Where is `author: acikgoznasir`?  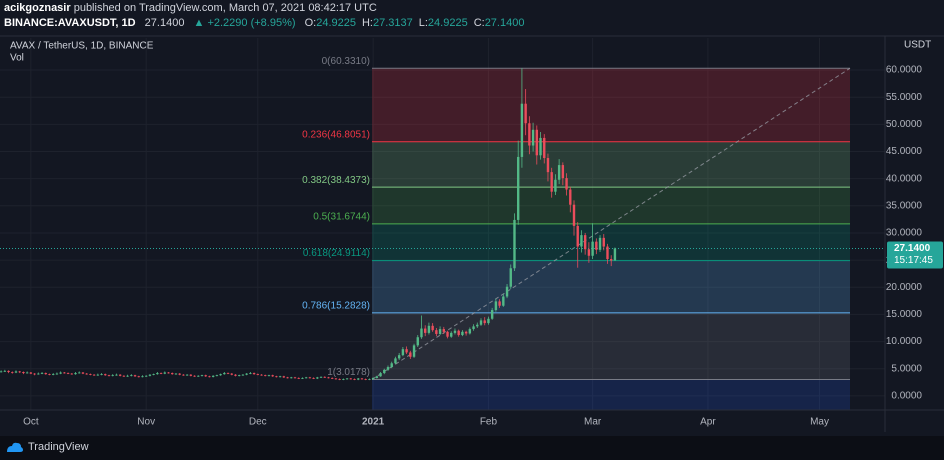
author: acikgoznasir is located at coordinates (37, 8).